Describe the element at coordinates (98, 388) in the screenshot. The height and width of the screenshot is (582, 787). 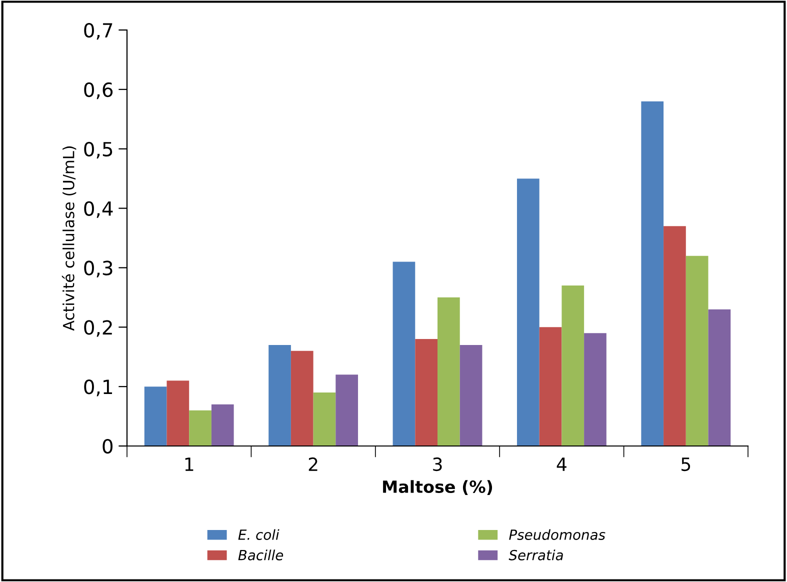
I see `y-tick-label: 0,1` at that location.